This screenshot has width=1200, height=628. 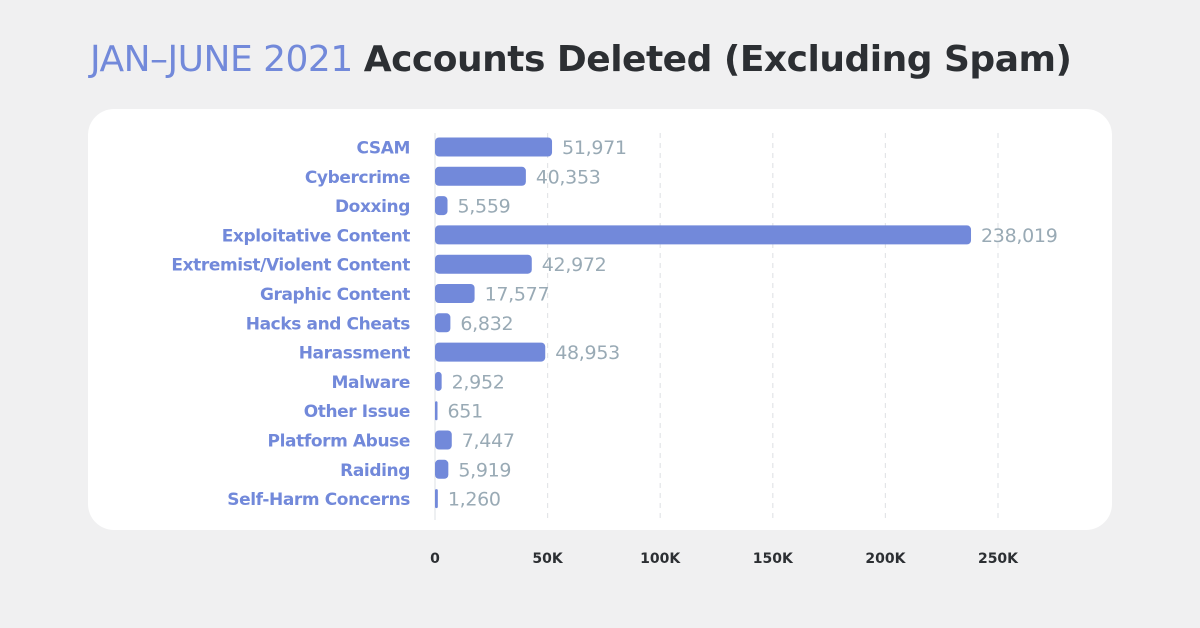 I want to click on value-label-cybercrime: 40,353, so click(x=568, y=177).